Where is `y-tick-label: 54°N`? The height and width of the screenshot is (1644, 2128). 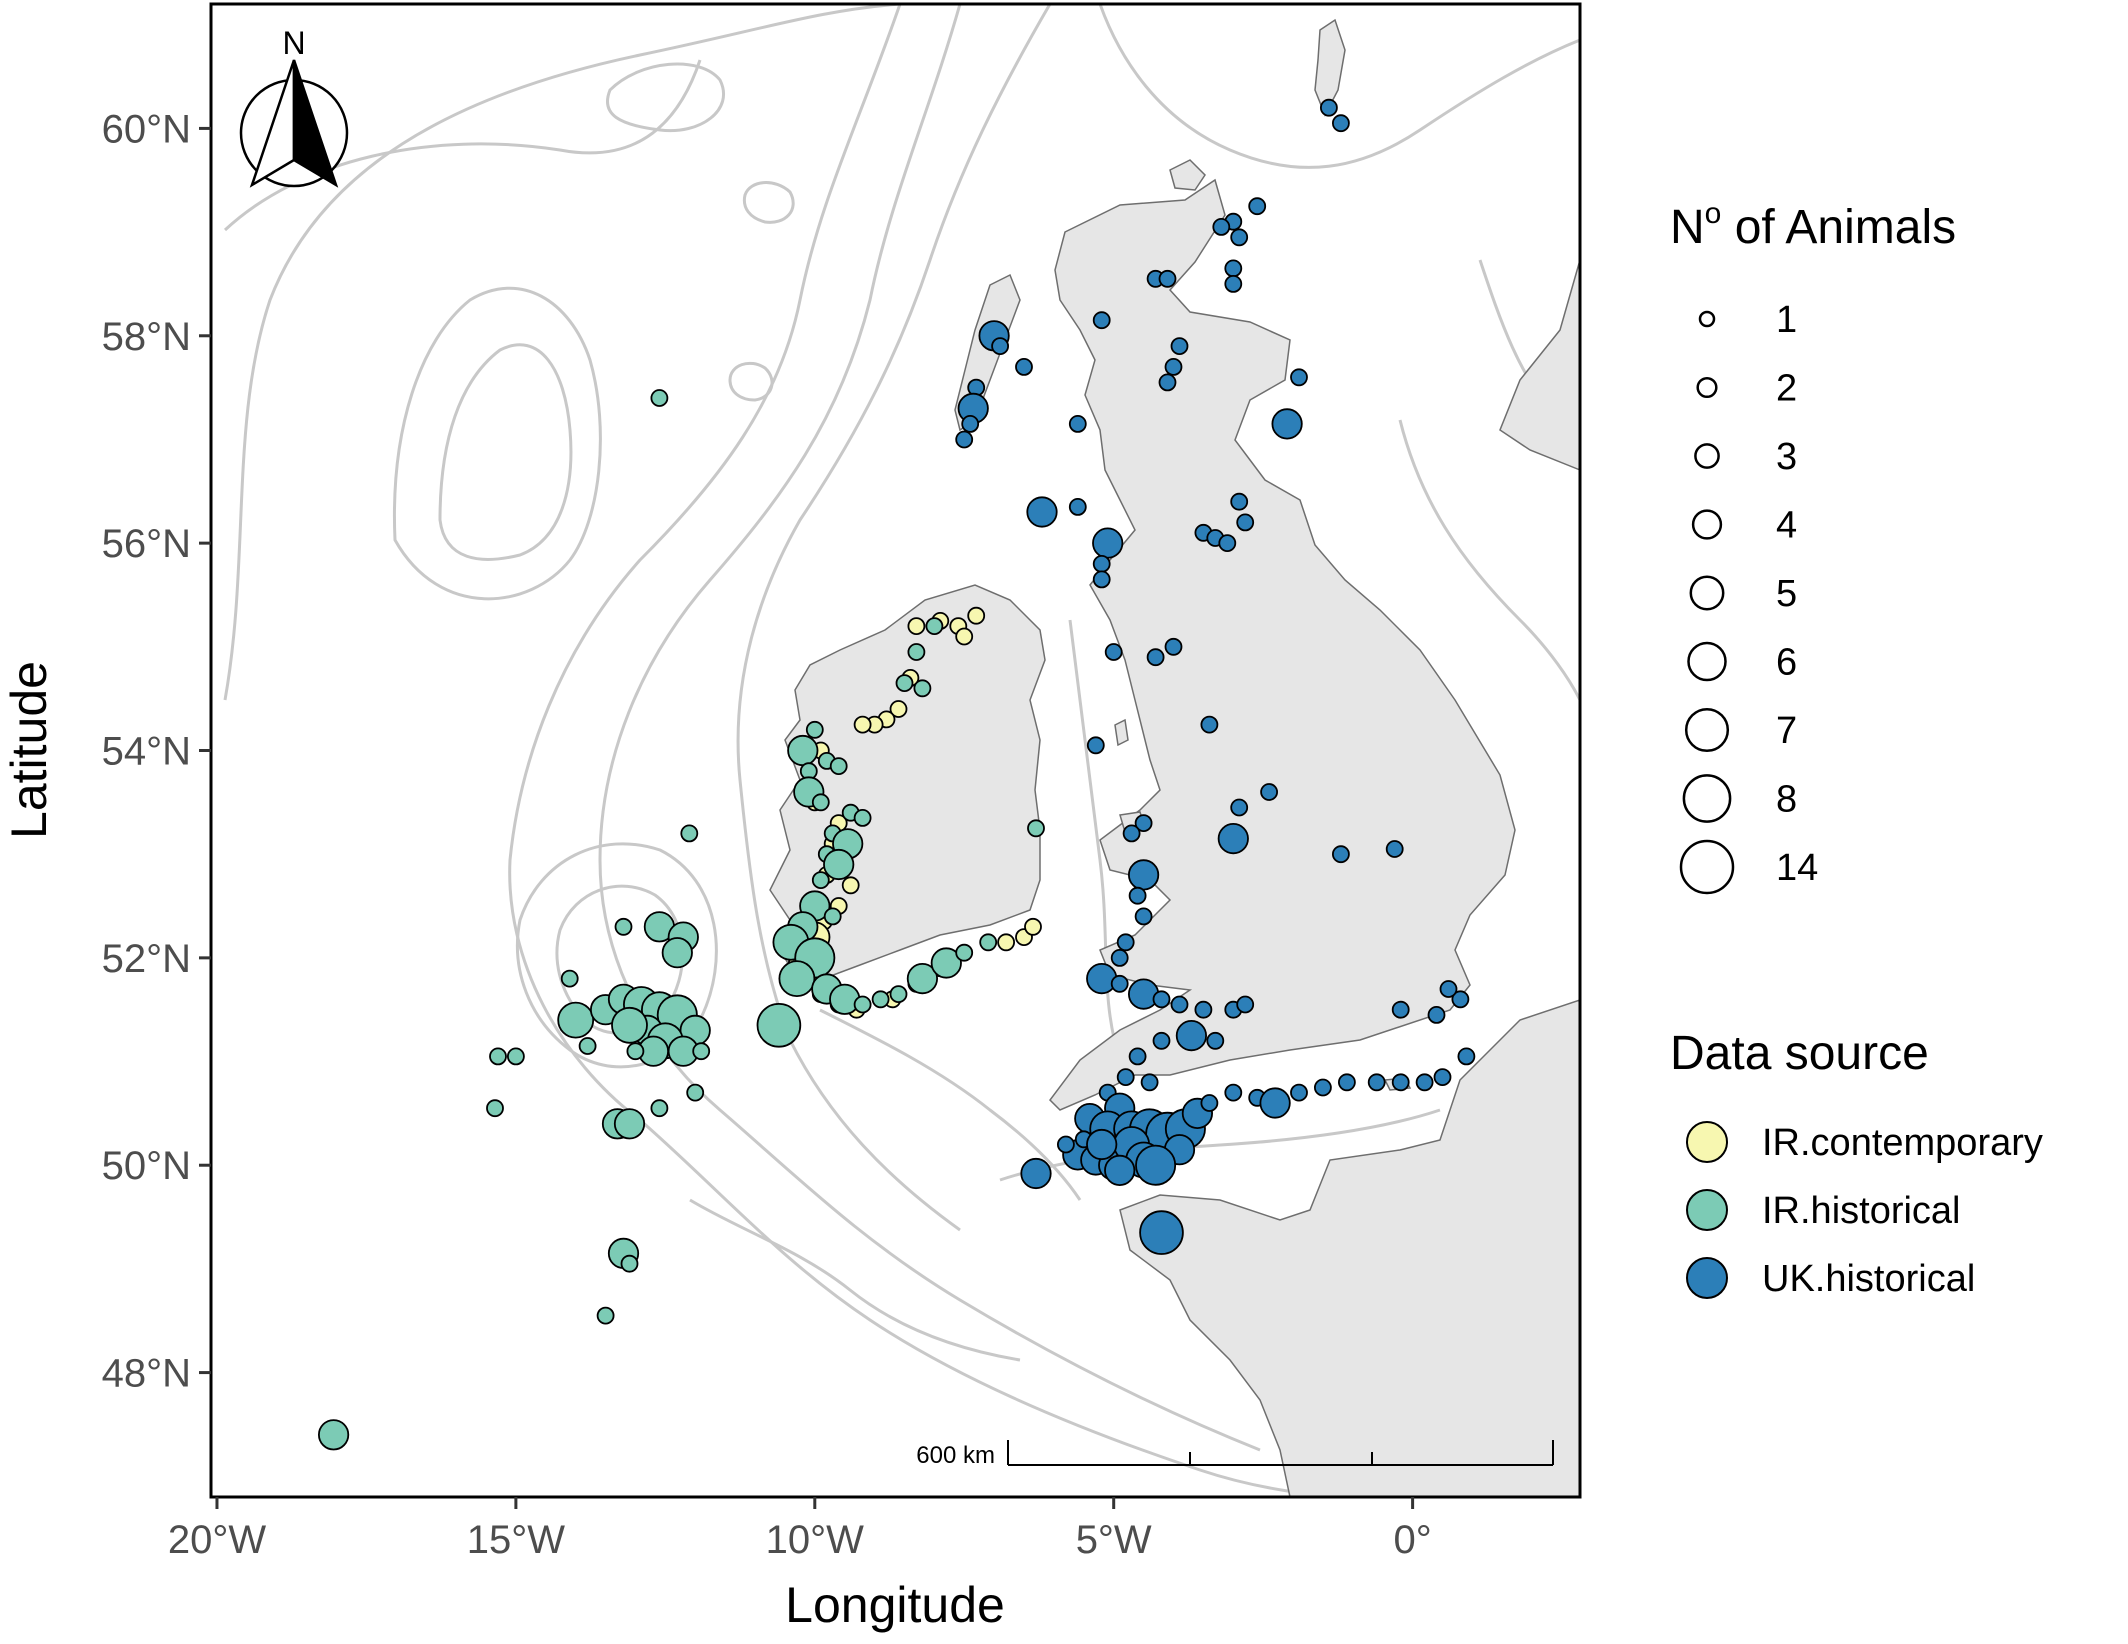
y-tick-label: 54°N is located at coordinates (146, 752).